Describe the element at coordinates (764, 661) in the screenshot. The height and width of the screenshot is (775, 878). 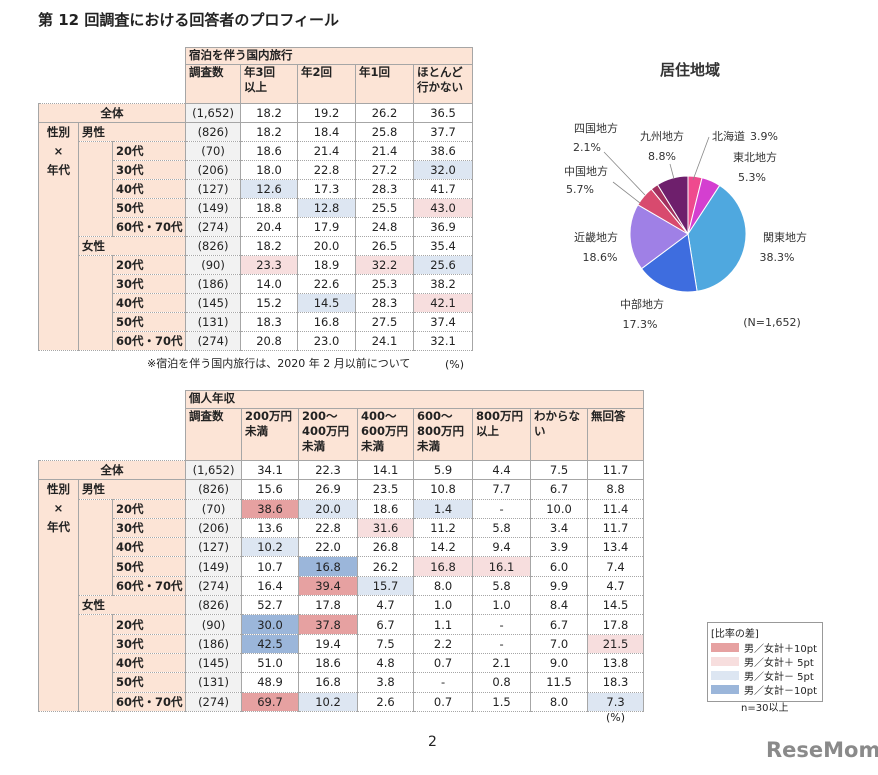
I see `legend-item: 男／女計＋ 5pt` at that location.